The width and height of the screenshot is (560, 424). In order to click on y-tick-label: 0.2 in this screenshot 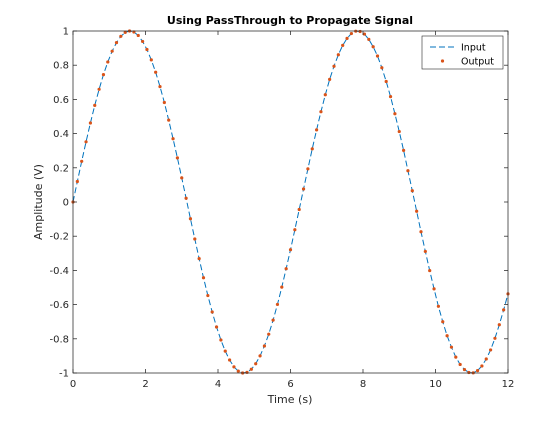, I will do `click(61, 168)`.